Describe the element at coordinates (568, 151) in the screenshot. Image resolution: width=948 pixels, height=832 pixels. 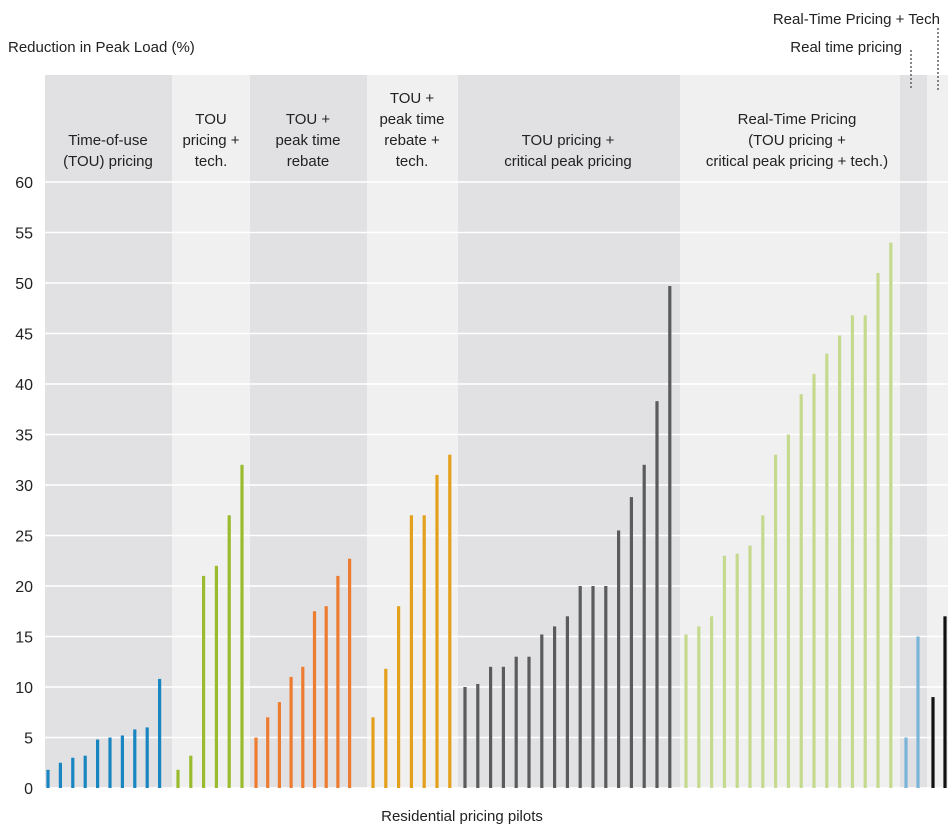
I see `group-label-5: TOU pricing + critical peak pricing` at that location.